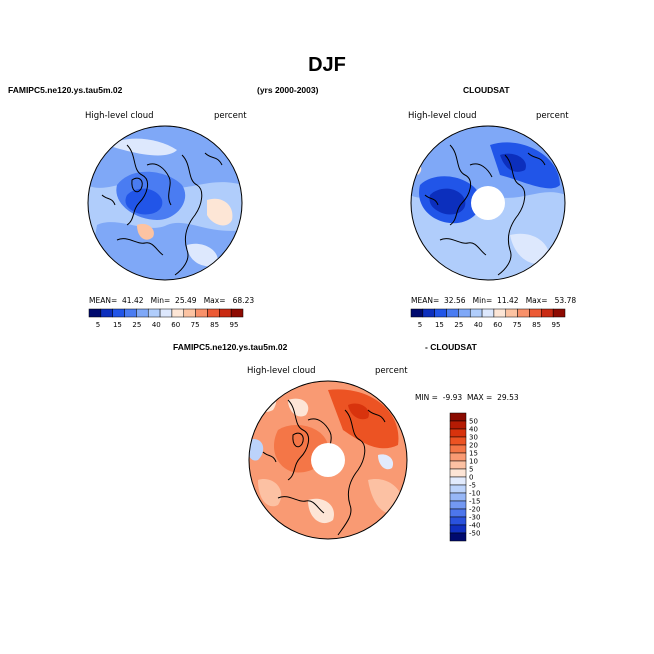 The image size is (654, 654). What do you see at coordinates (281, 371) in the screenshot?
I see `panel3-variable: High-level cloud` at bounding box center [281, 371].